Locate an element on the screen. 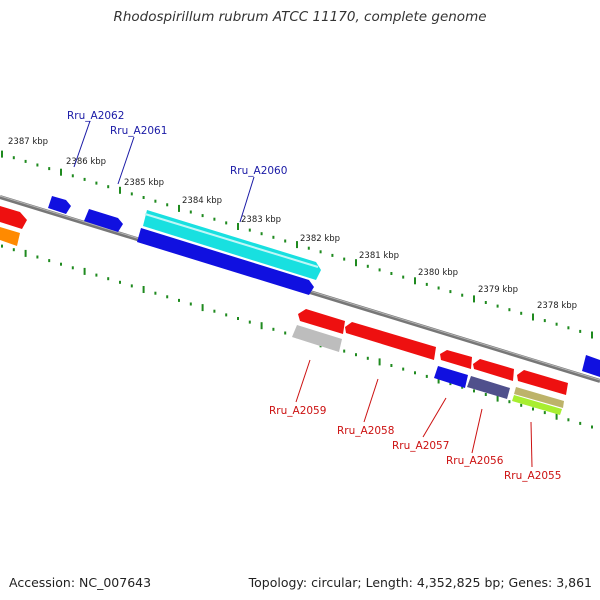  gene-arrow-rru-a2059 is located at coordinates (317, 338).